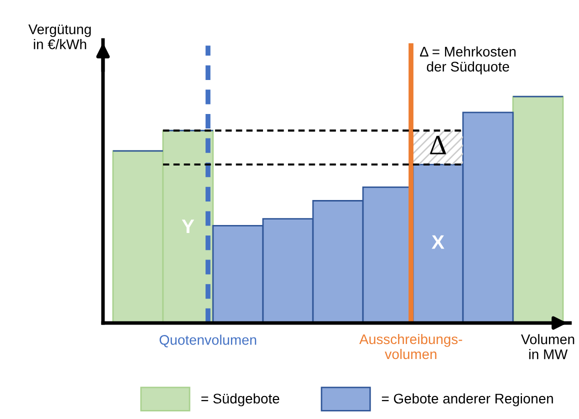 This screenshot has height=419, width=579. I want to click on text: Quotenvolumen, so click(208, 341).